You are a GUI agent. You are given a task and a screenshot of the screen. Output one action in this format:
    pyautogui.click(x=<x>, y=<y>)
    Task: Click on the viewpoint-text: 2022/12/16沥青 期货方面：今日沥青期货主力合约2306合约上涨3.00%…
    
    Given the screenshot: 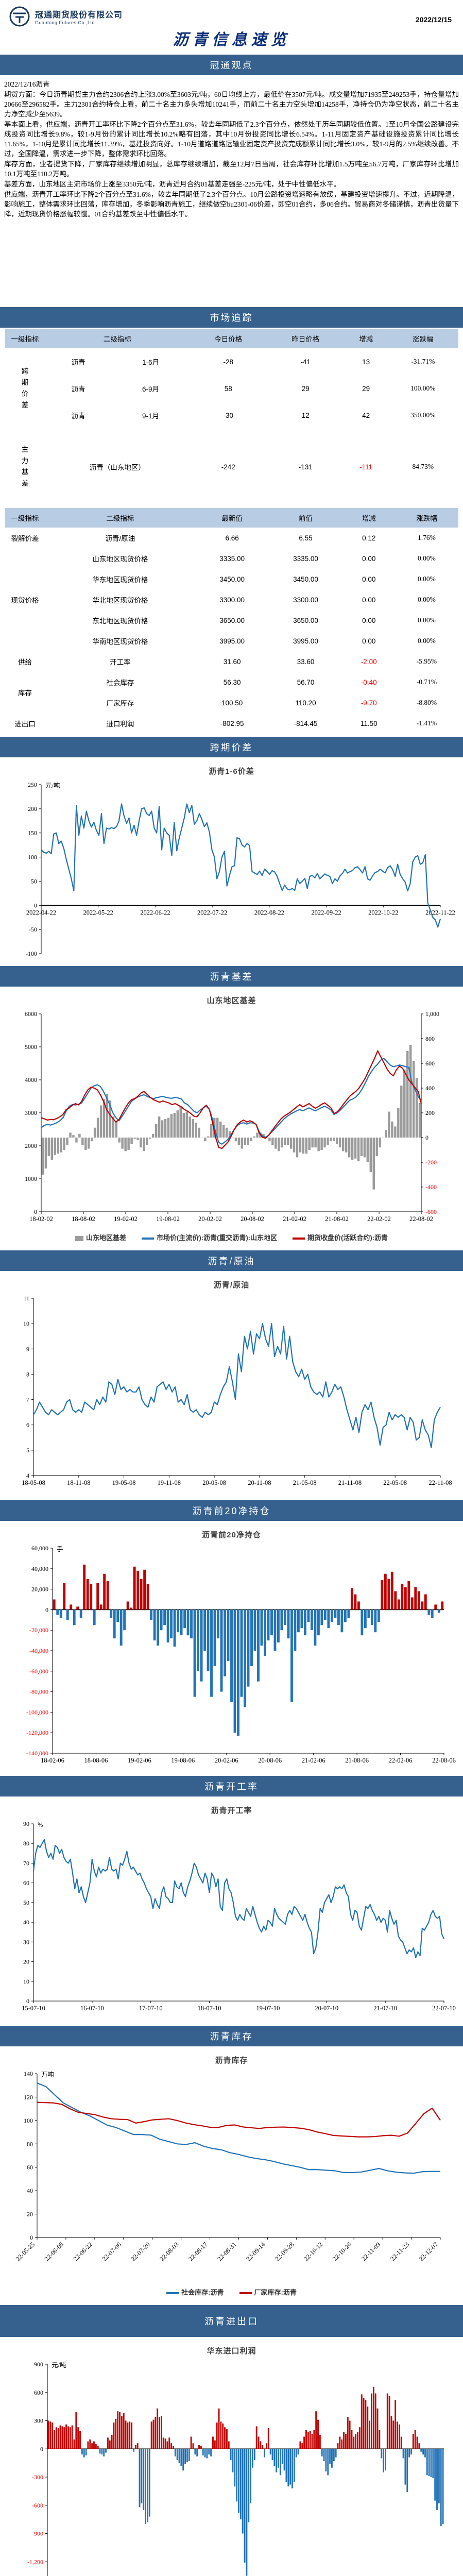 What is the action you would take?
    pyautogui.click(x=232, y=191)
    